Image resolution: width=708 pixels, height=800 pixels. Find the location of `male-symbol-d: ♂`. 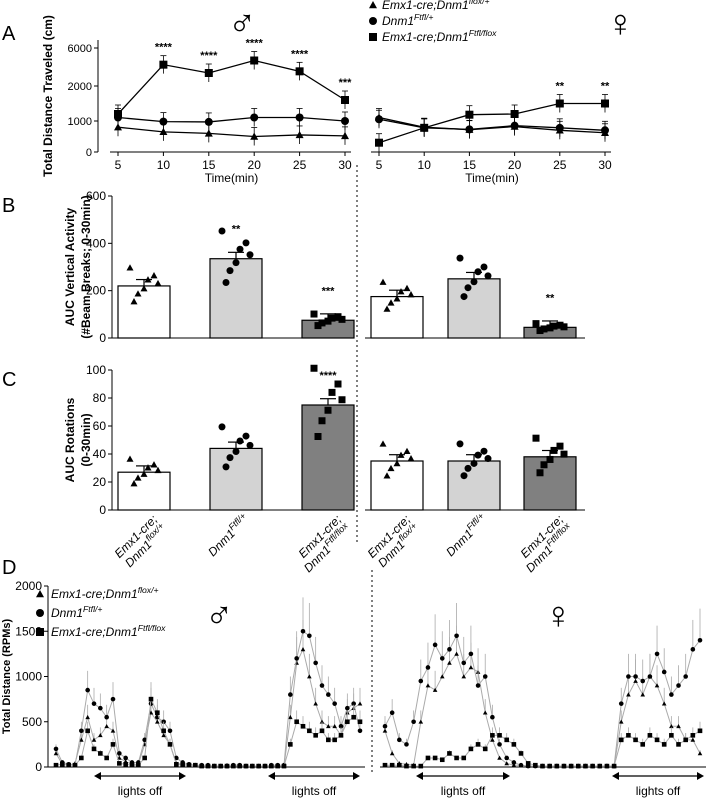

male-symbol-d: ♂ is located at coordinates (219, 616).